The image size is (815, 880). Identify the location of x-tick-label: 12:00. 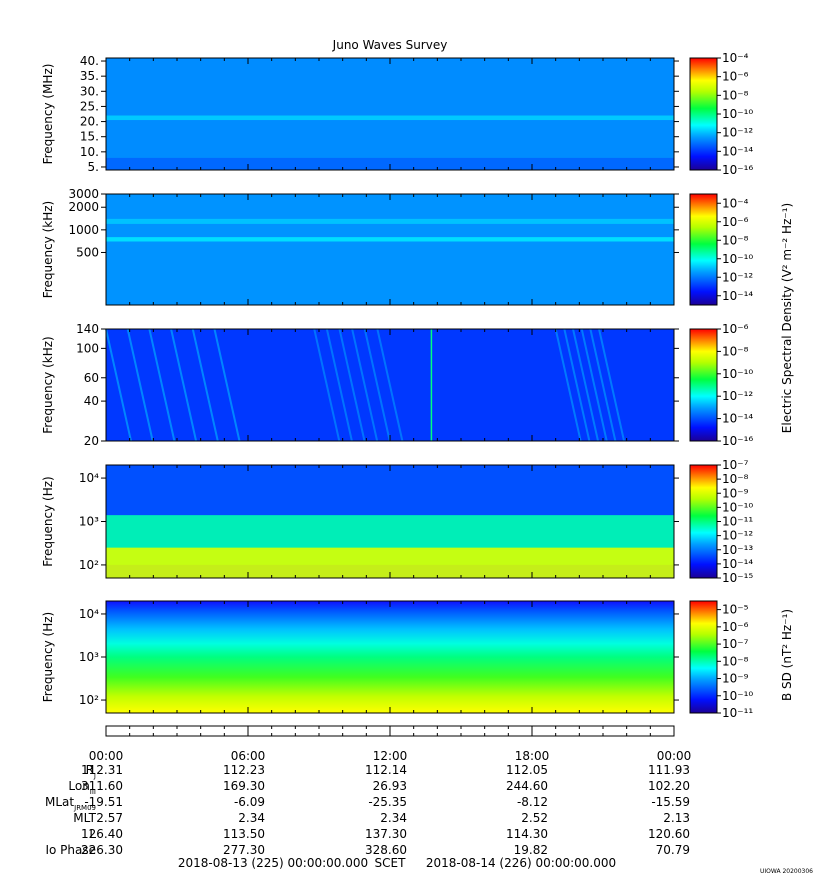
(390, 756).